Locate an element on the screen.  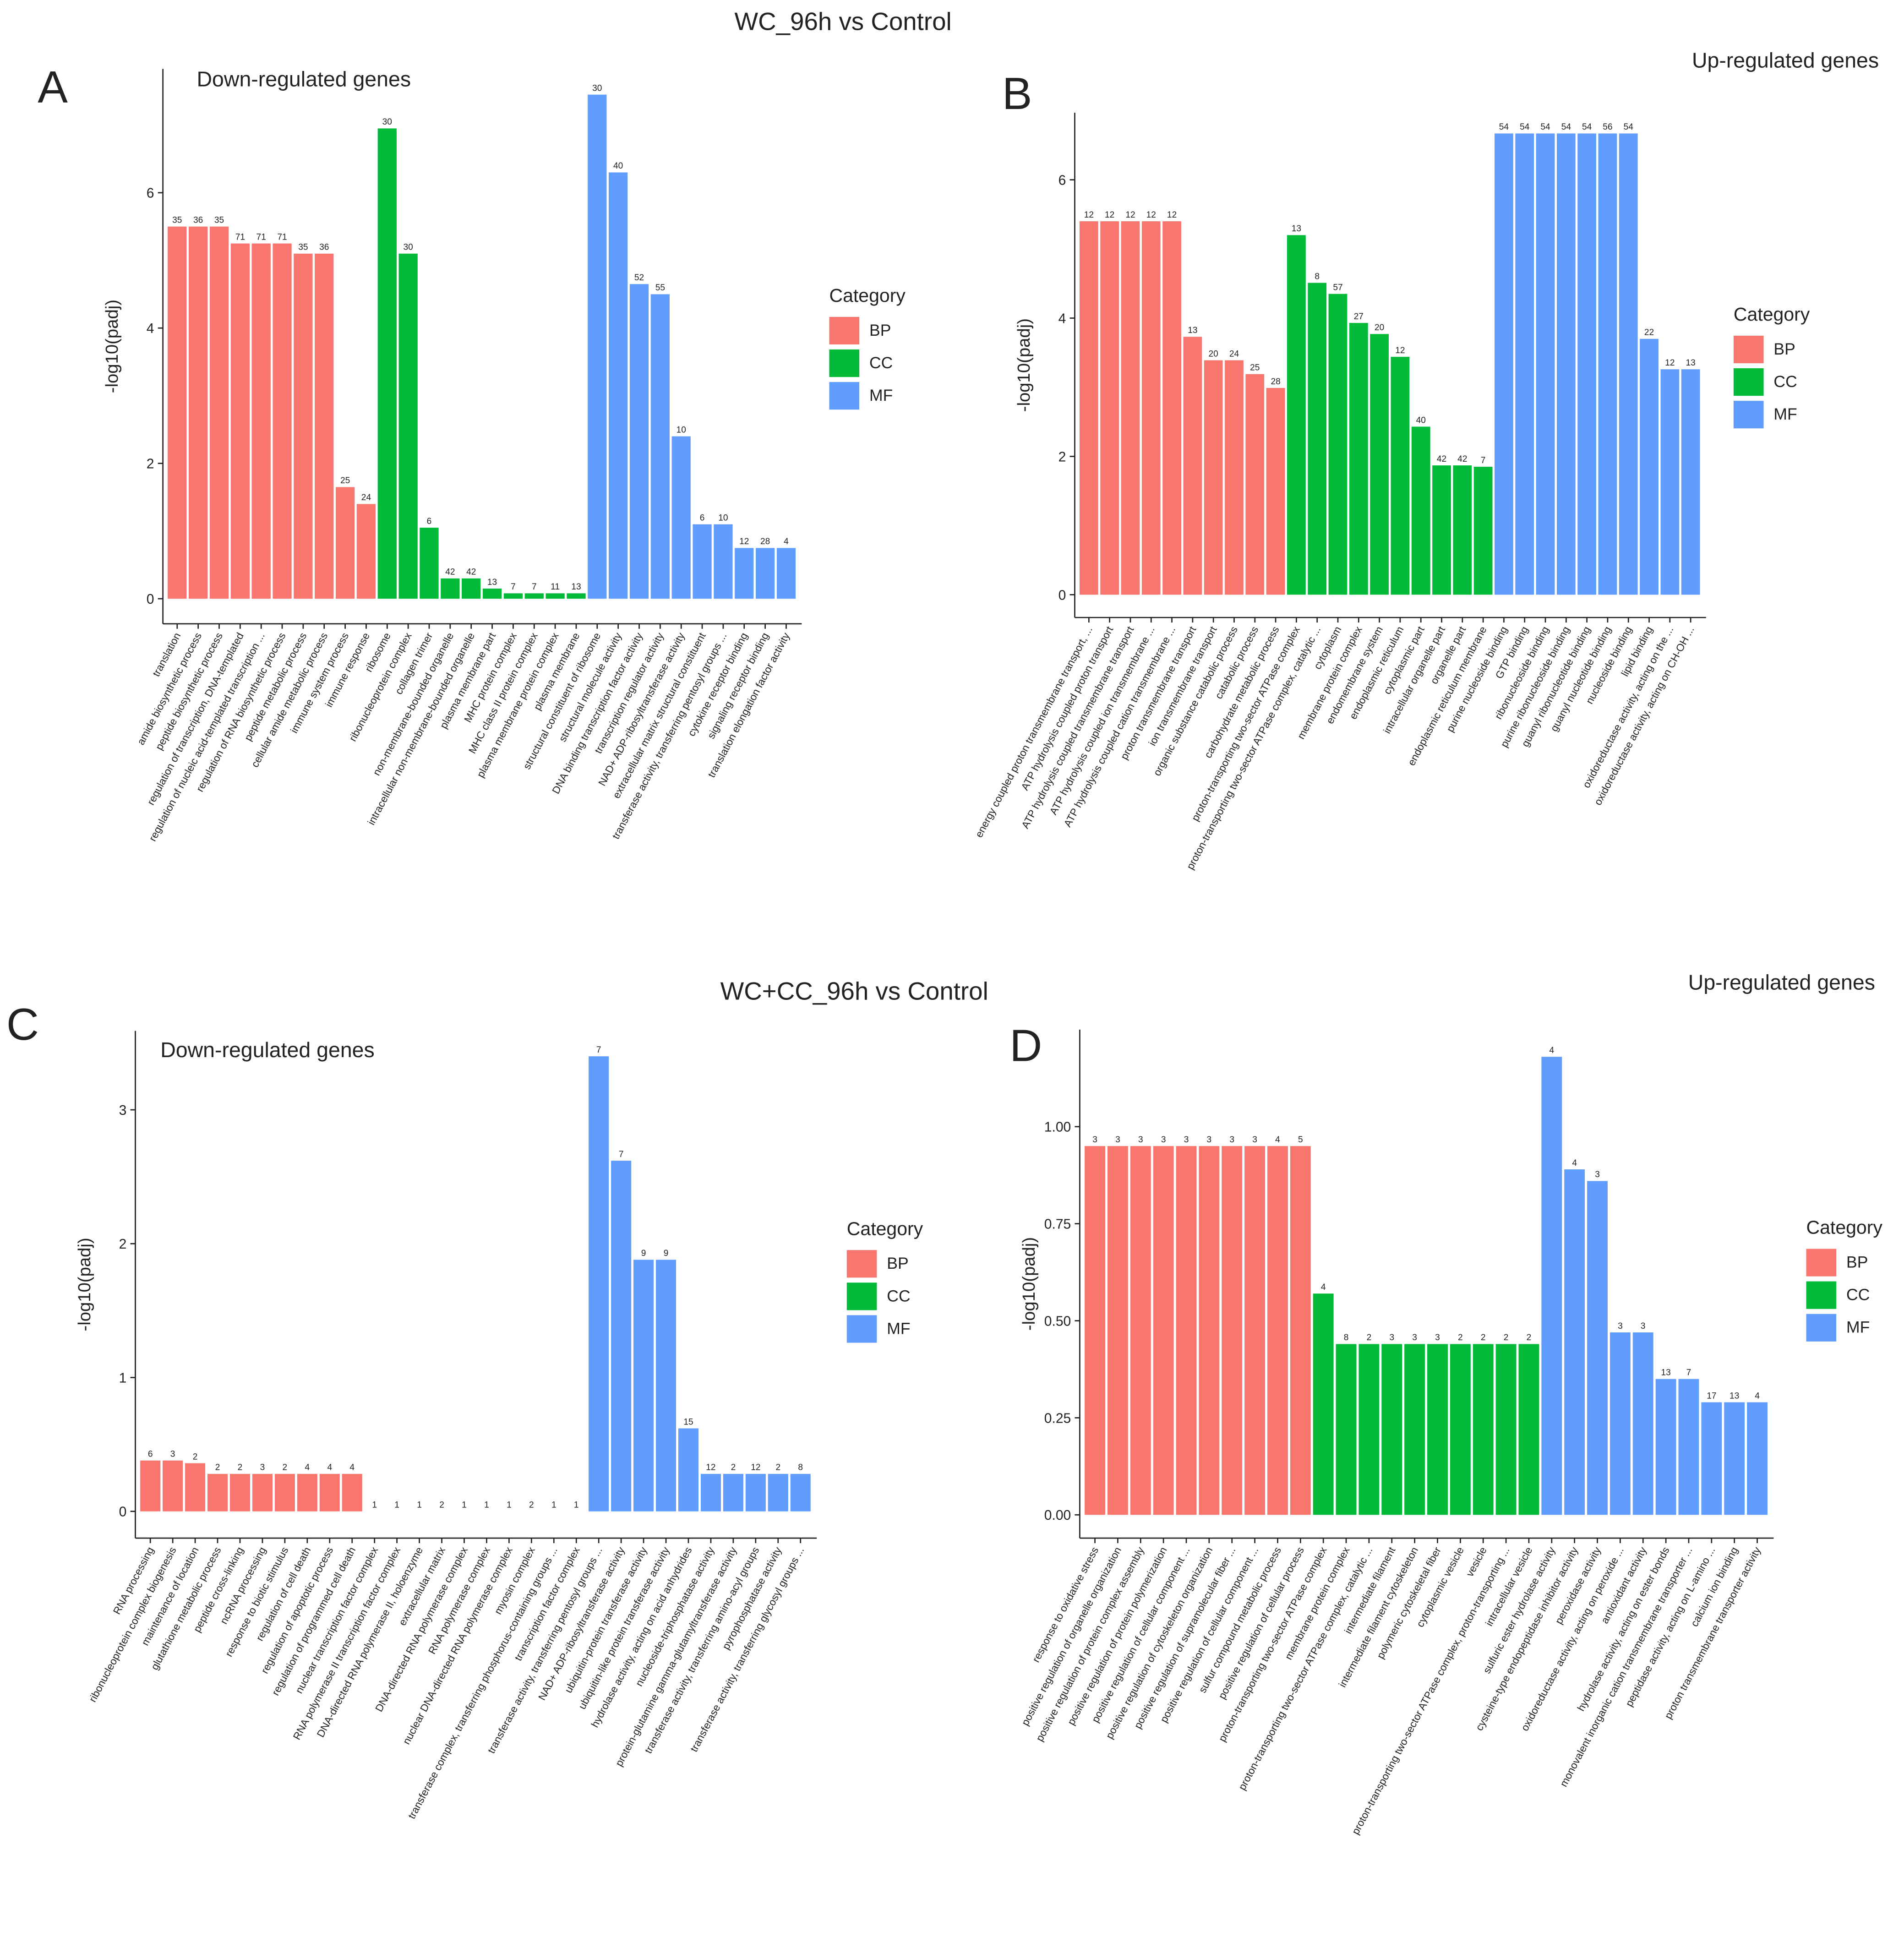
count-label: 10 is located at coordinates (681, 430).